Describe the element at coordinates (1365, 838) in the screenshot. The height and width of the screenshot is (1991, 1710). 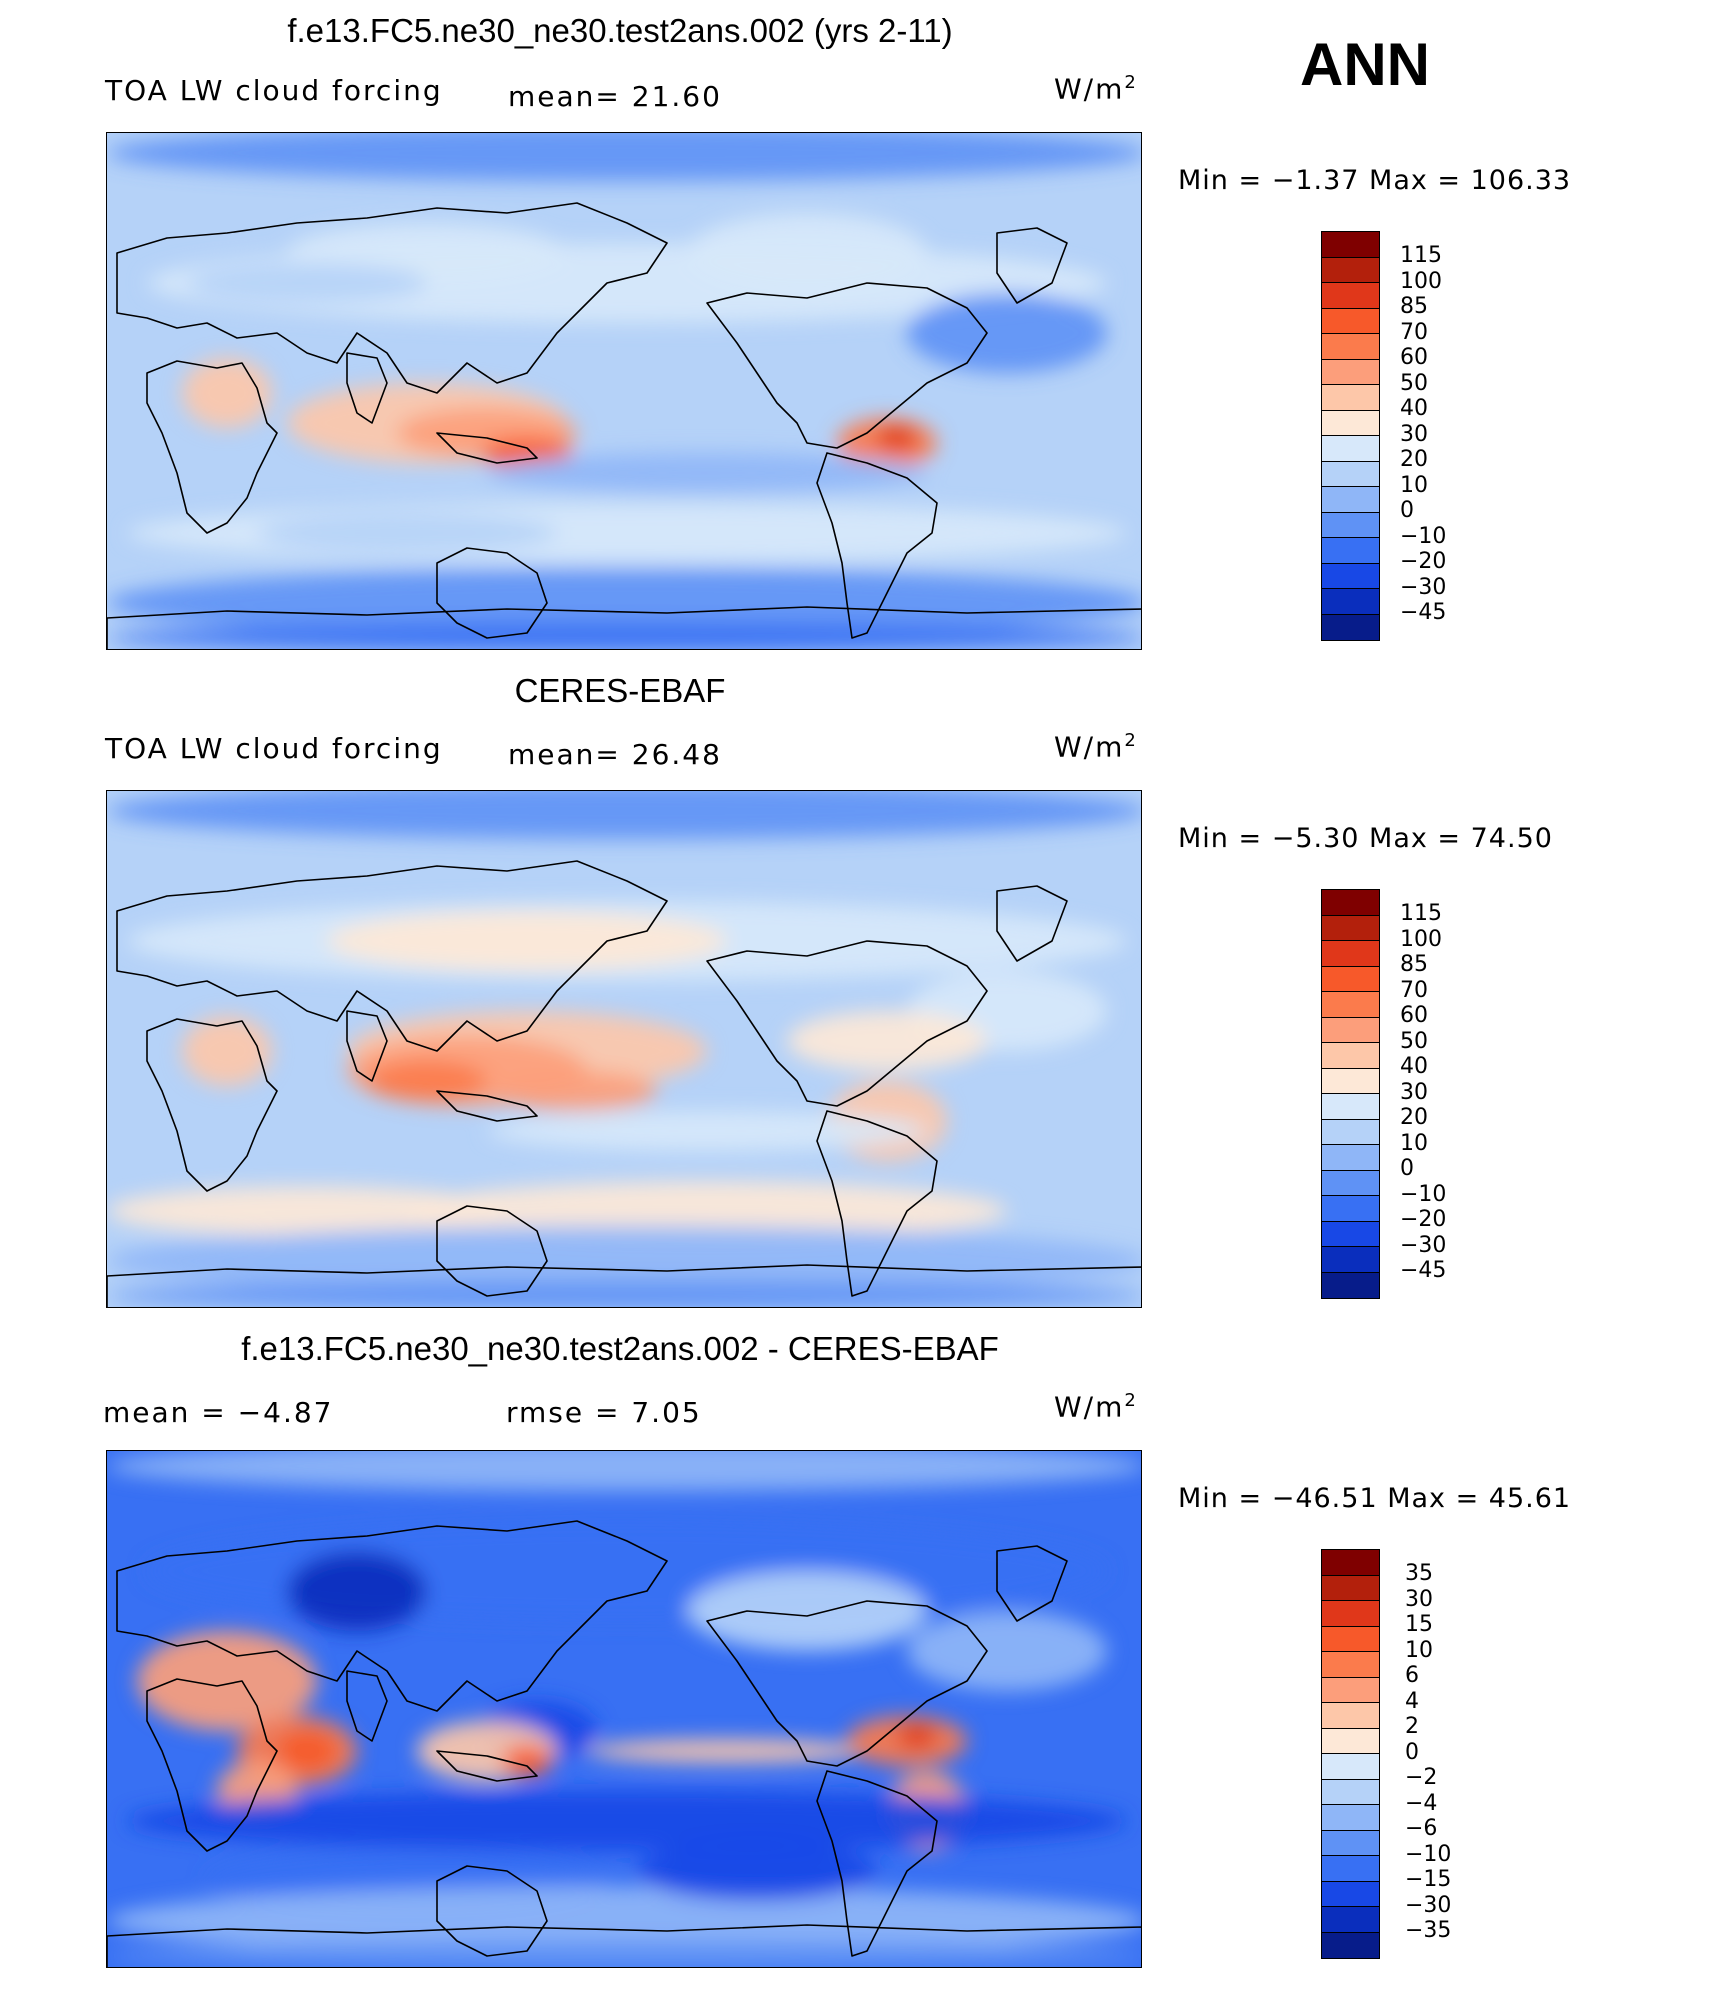
I see `panel-2-minmax: Min = −5.30 Max = 74.50` at that location.